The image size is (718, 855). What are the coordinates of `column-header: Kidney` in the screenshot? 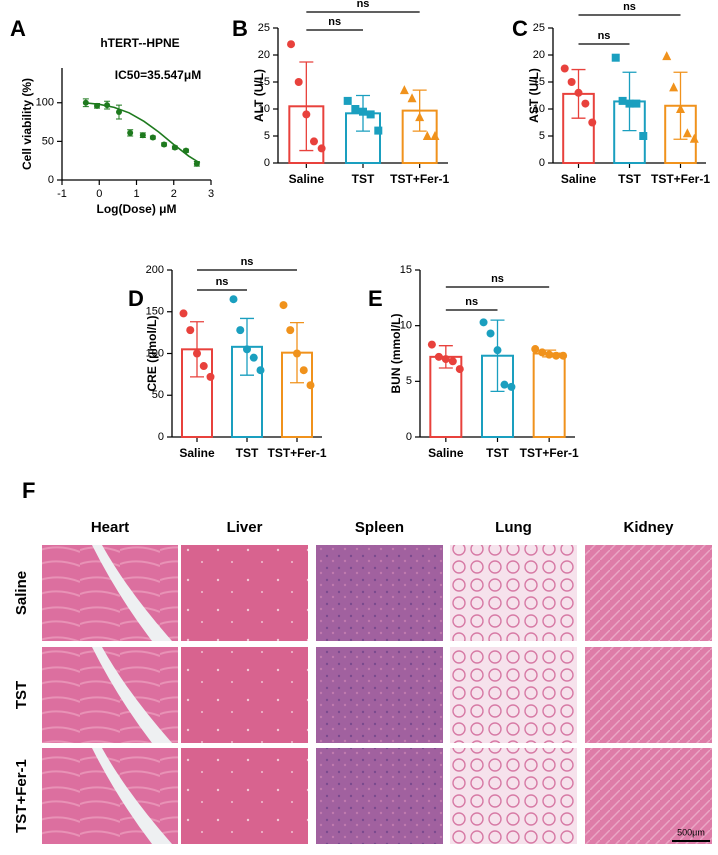 It's located at (648, 527).